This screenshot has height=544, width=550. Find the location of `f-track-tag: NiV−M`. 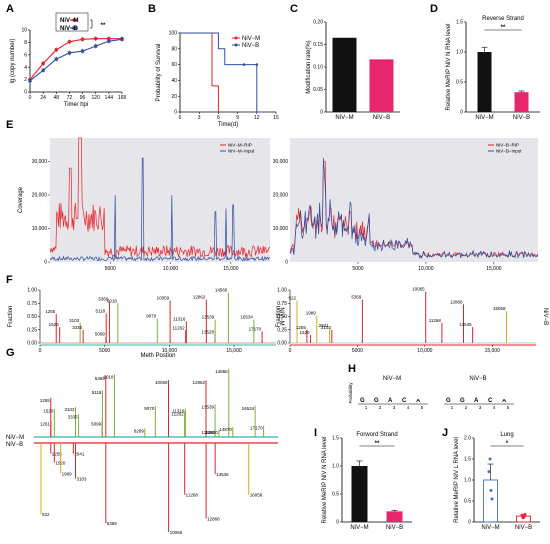

f-track-tag: NiV−M is located at coordinates (281, 316).